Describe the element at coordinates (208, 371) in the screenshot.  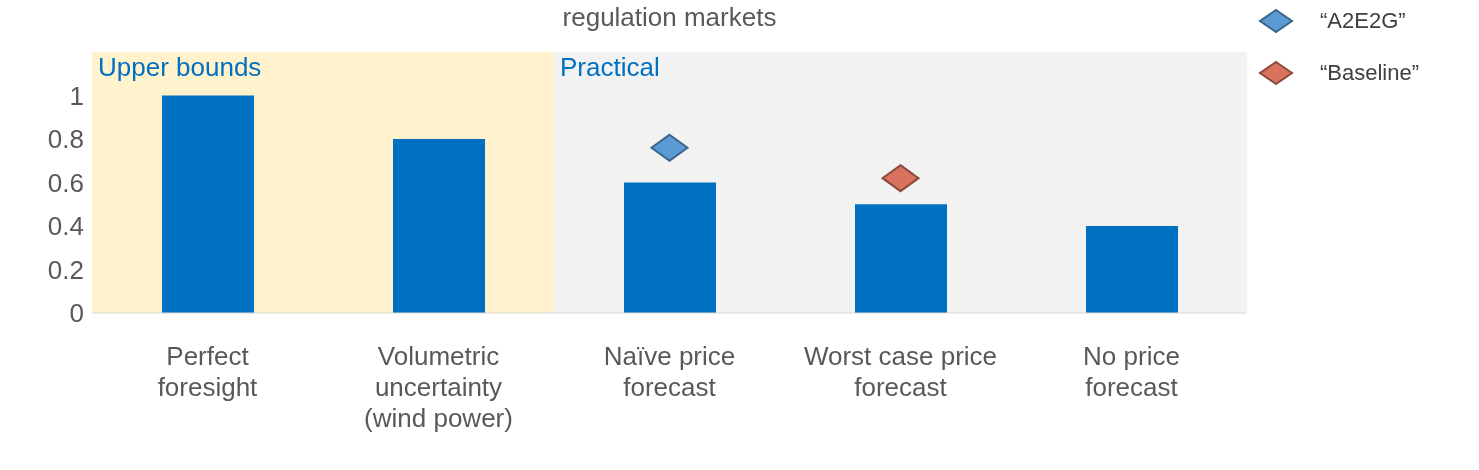
I see `x-tick-label: Perfect foresight` at that location.